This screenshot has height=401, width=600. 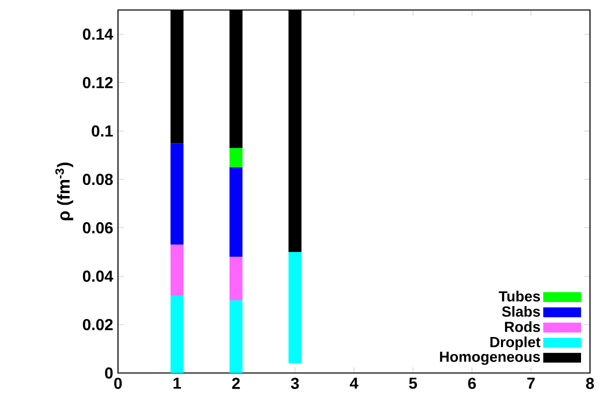 I want to click on y-tick-label: 0.14, so click(x=98, y=34).